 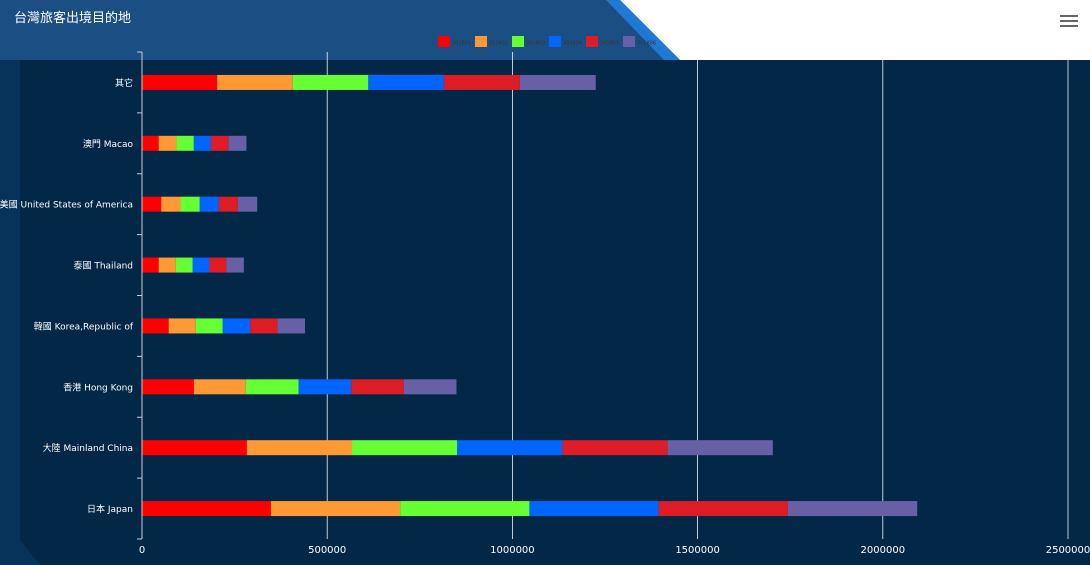 I want to click on category-label-2: 香港 Hong Kong, so click(x=98, y=387).